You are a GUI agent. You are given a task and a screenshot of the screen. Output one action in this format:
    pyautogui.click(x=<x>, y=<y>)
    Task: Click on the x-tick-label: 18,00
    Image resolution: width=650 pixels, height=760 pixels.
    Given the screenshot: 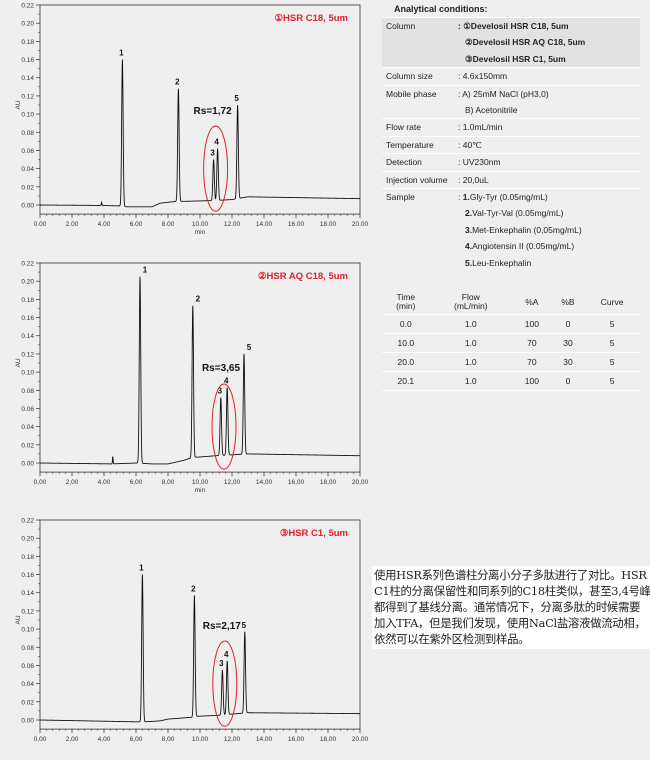 What is the action you would take?
    pyautogui.click(x=328, y=739)
    